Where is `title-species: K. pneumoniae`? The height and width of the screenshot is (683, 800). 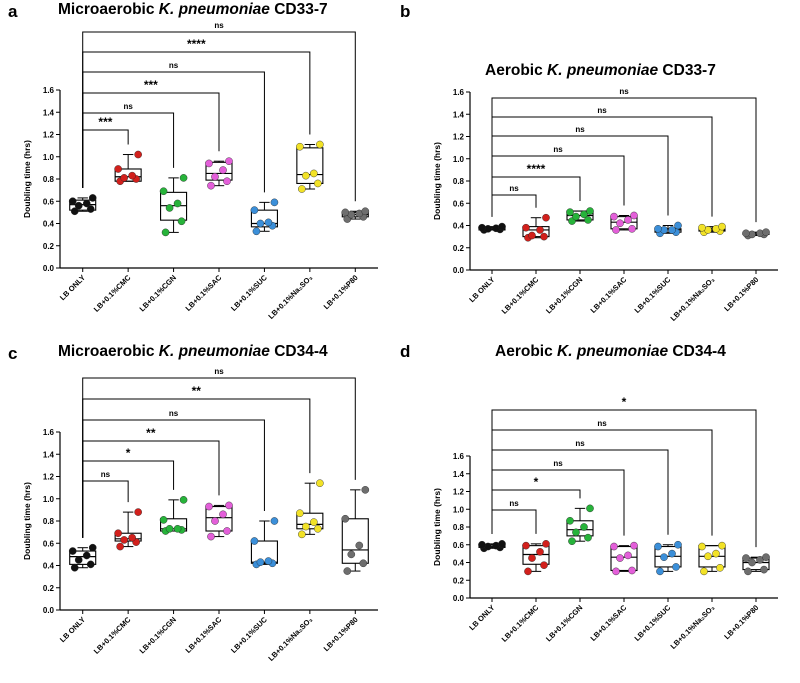 title-species: K. pneumoniae is located at coordinates (603, 70).